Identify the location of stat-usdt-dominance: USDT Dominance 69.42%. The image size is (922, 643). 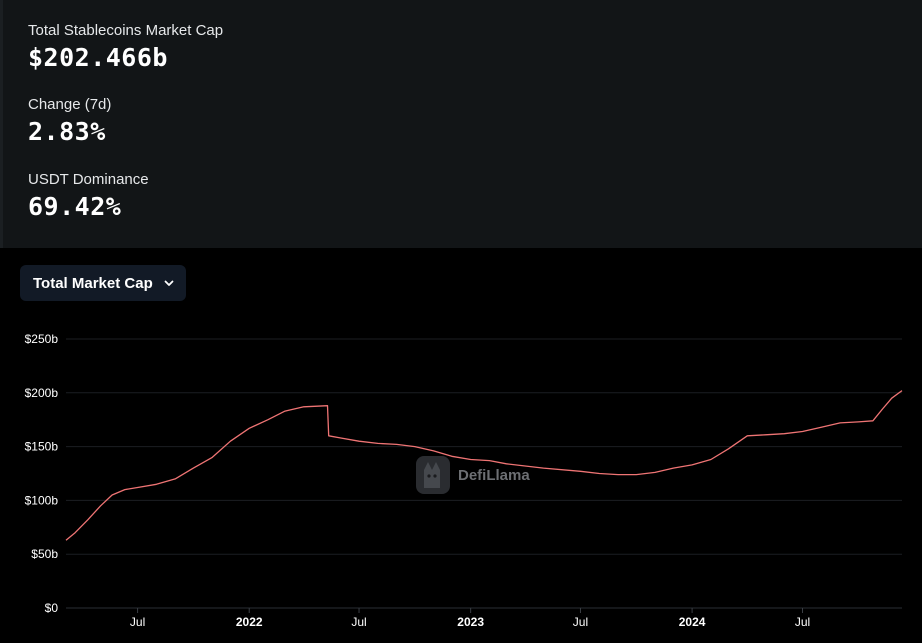
(88, 196).